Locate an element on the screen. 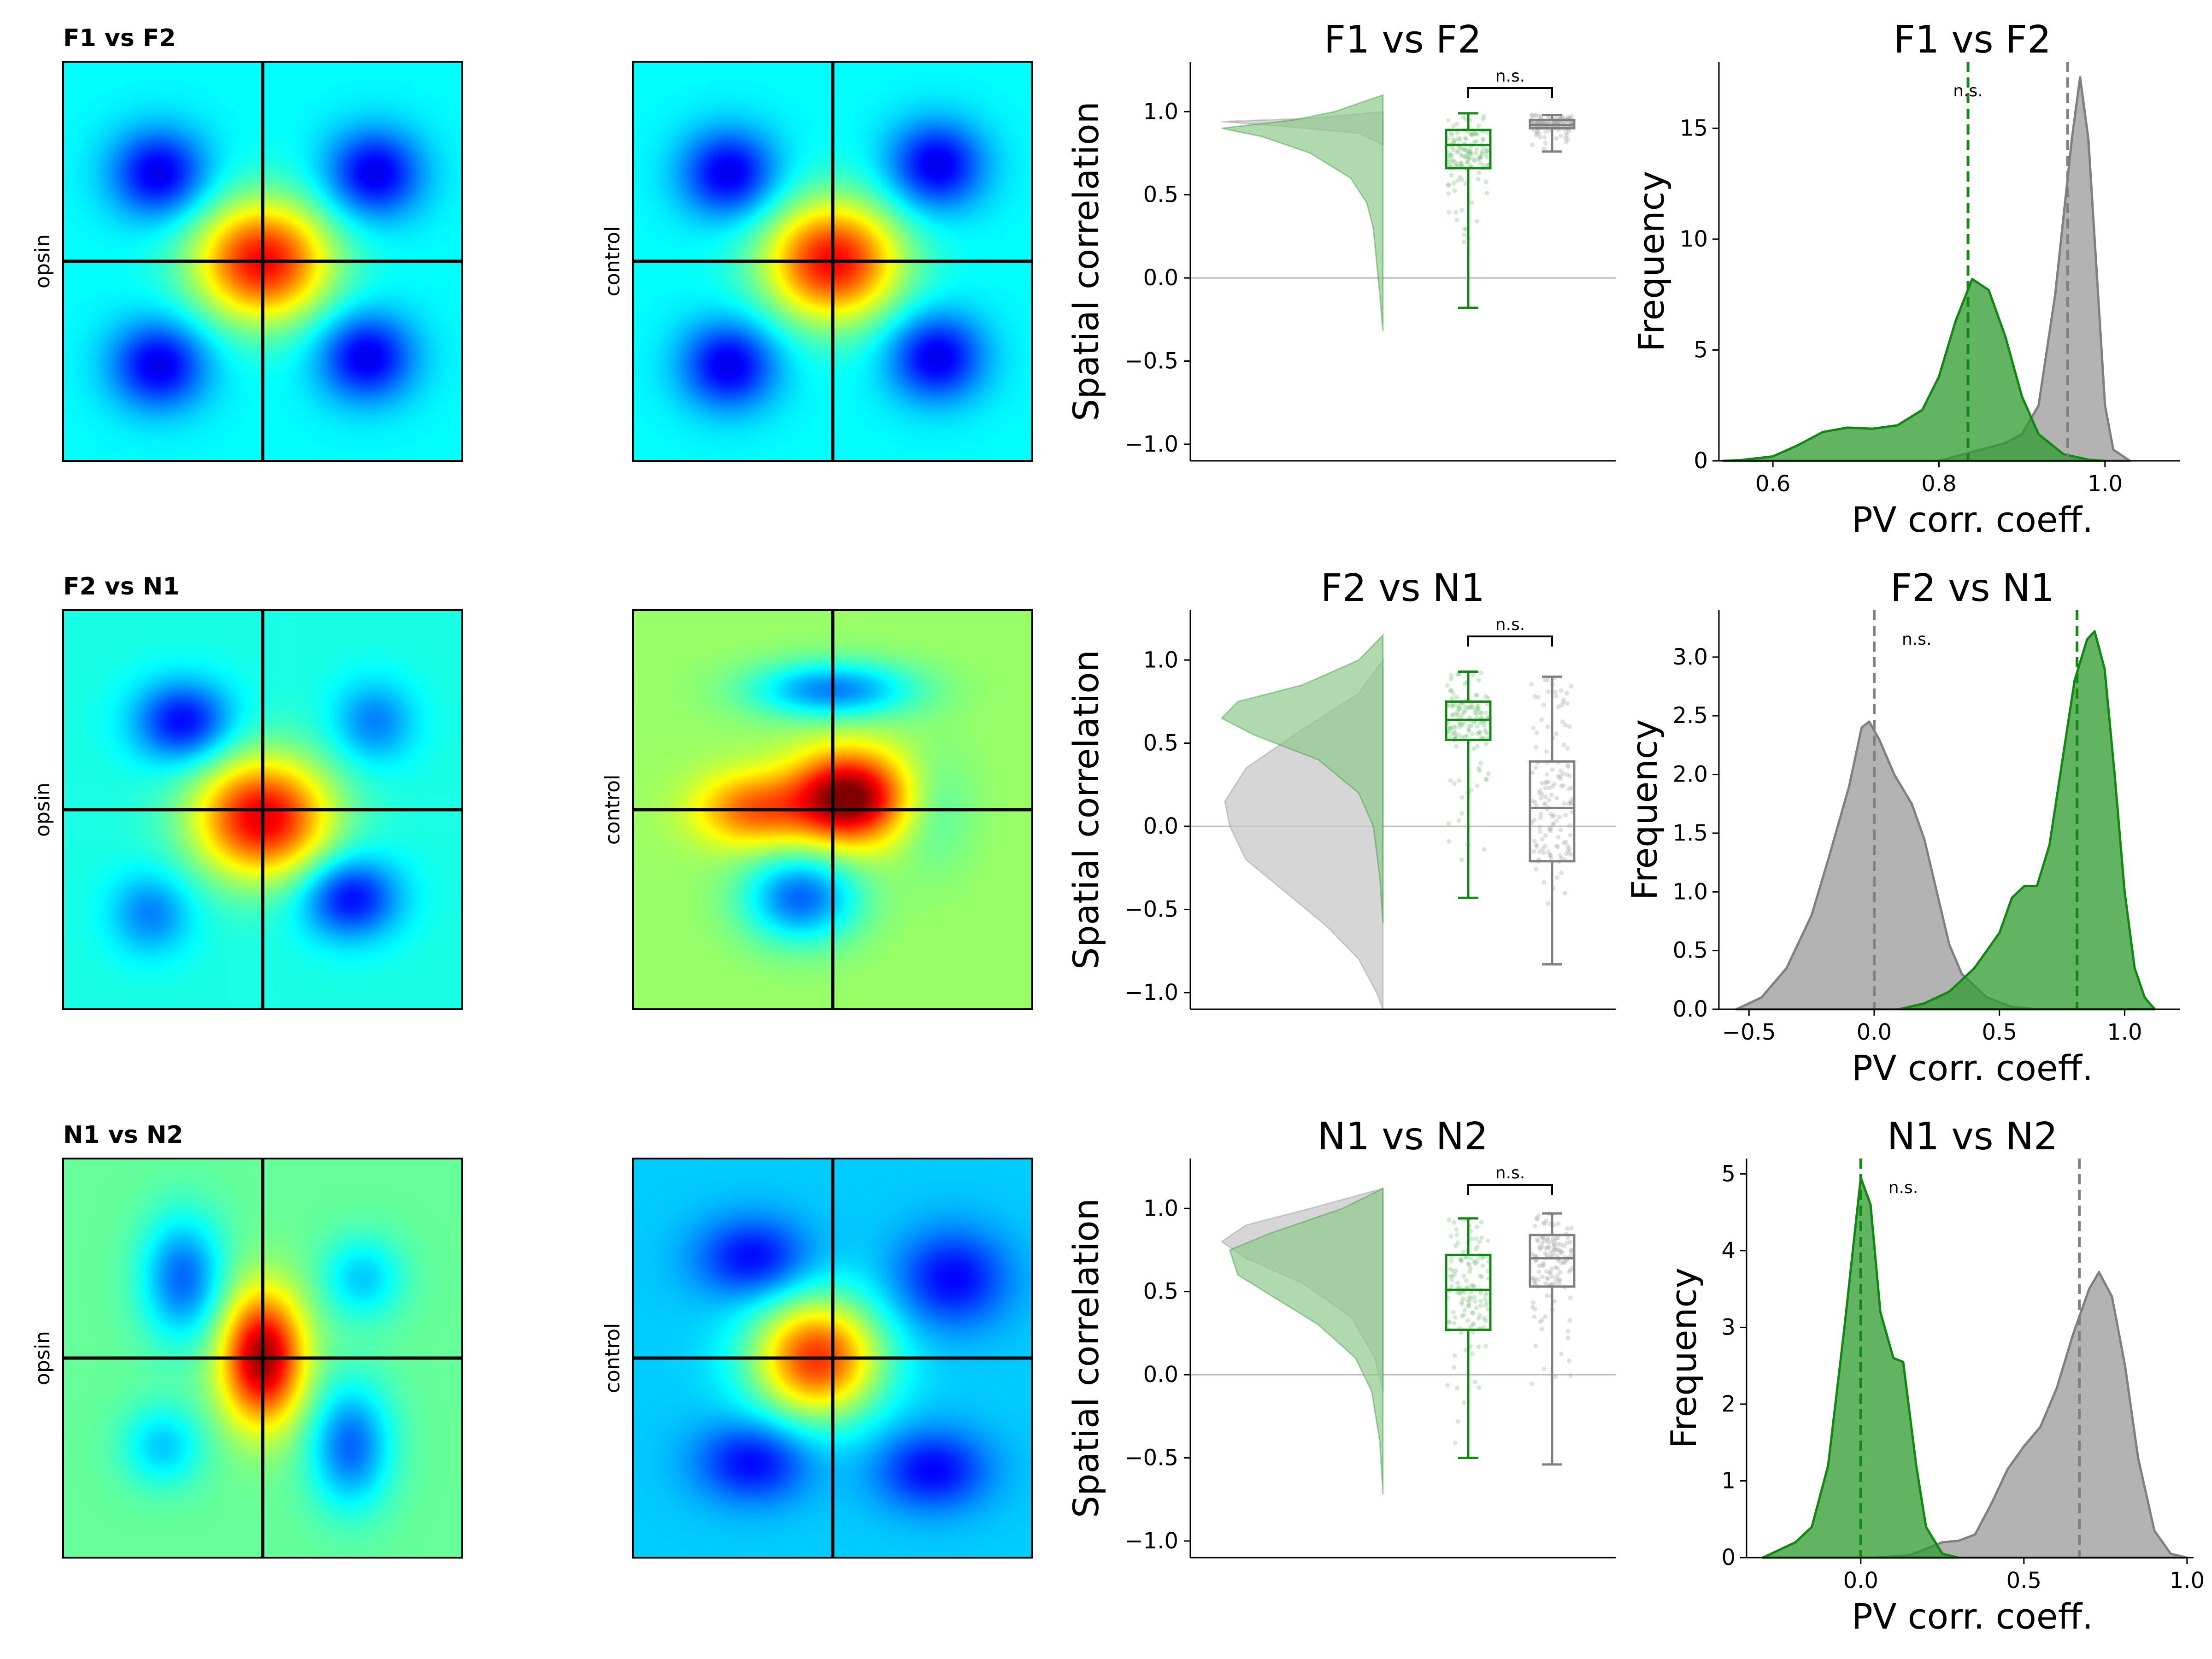 The width and height of the screenshot is (2212, 1659). sig-label: n.s. is located at coordinates (1510, 624).